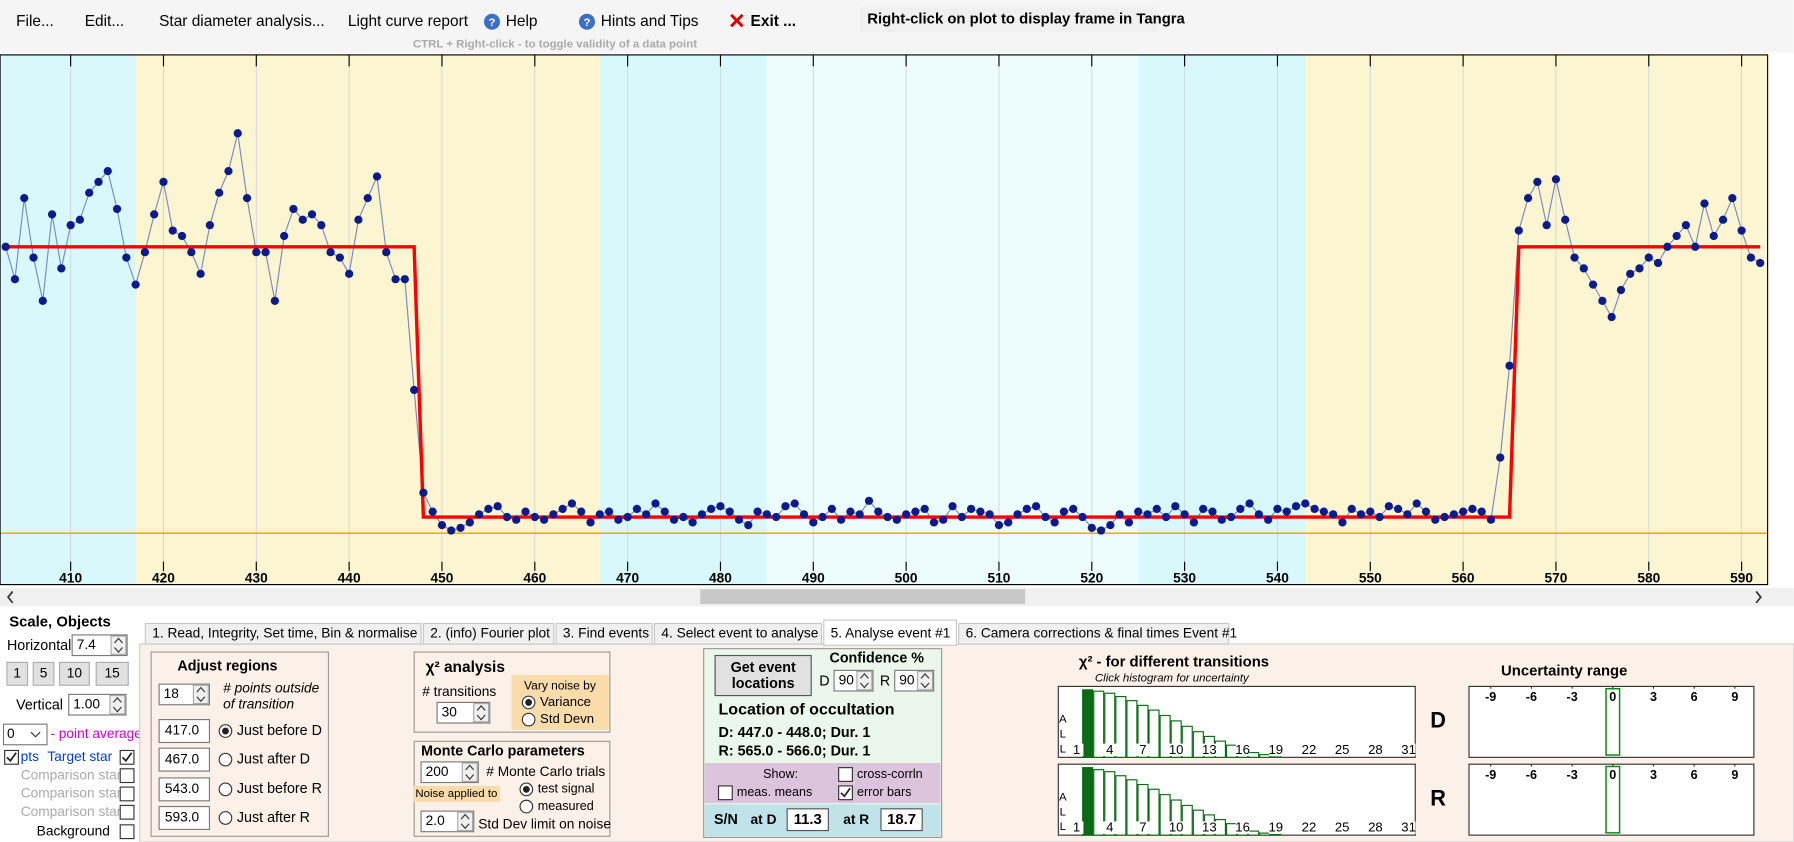 The image size is (1794, 842). Describe the element at coordinates (450, 711) in the screenshot. I see `transitions-input: 30` at that location.